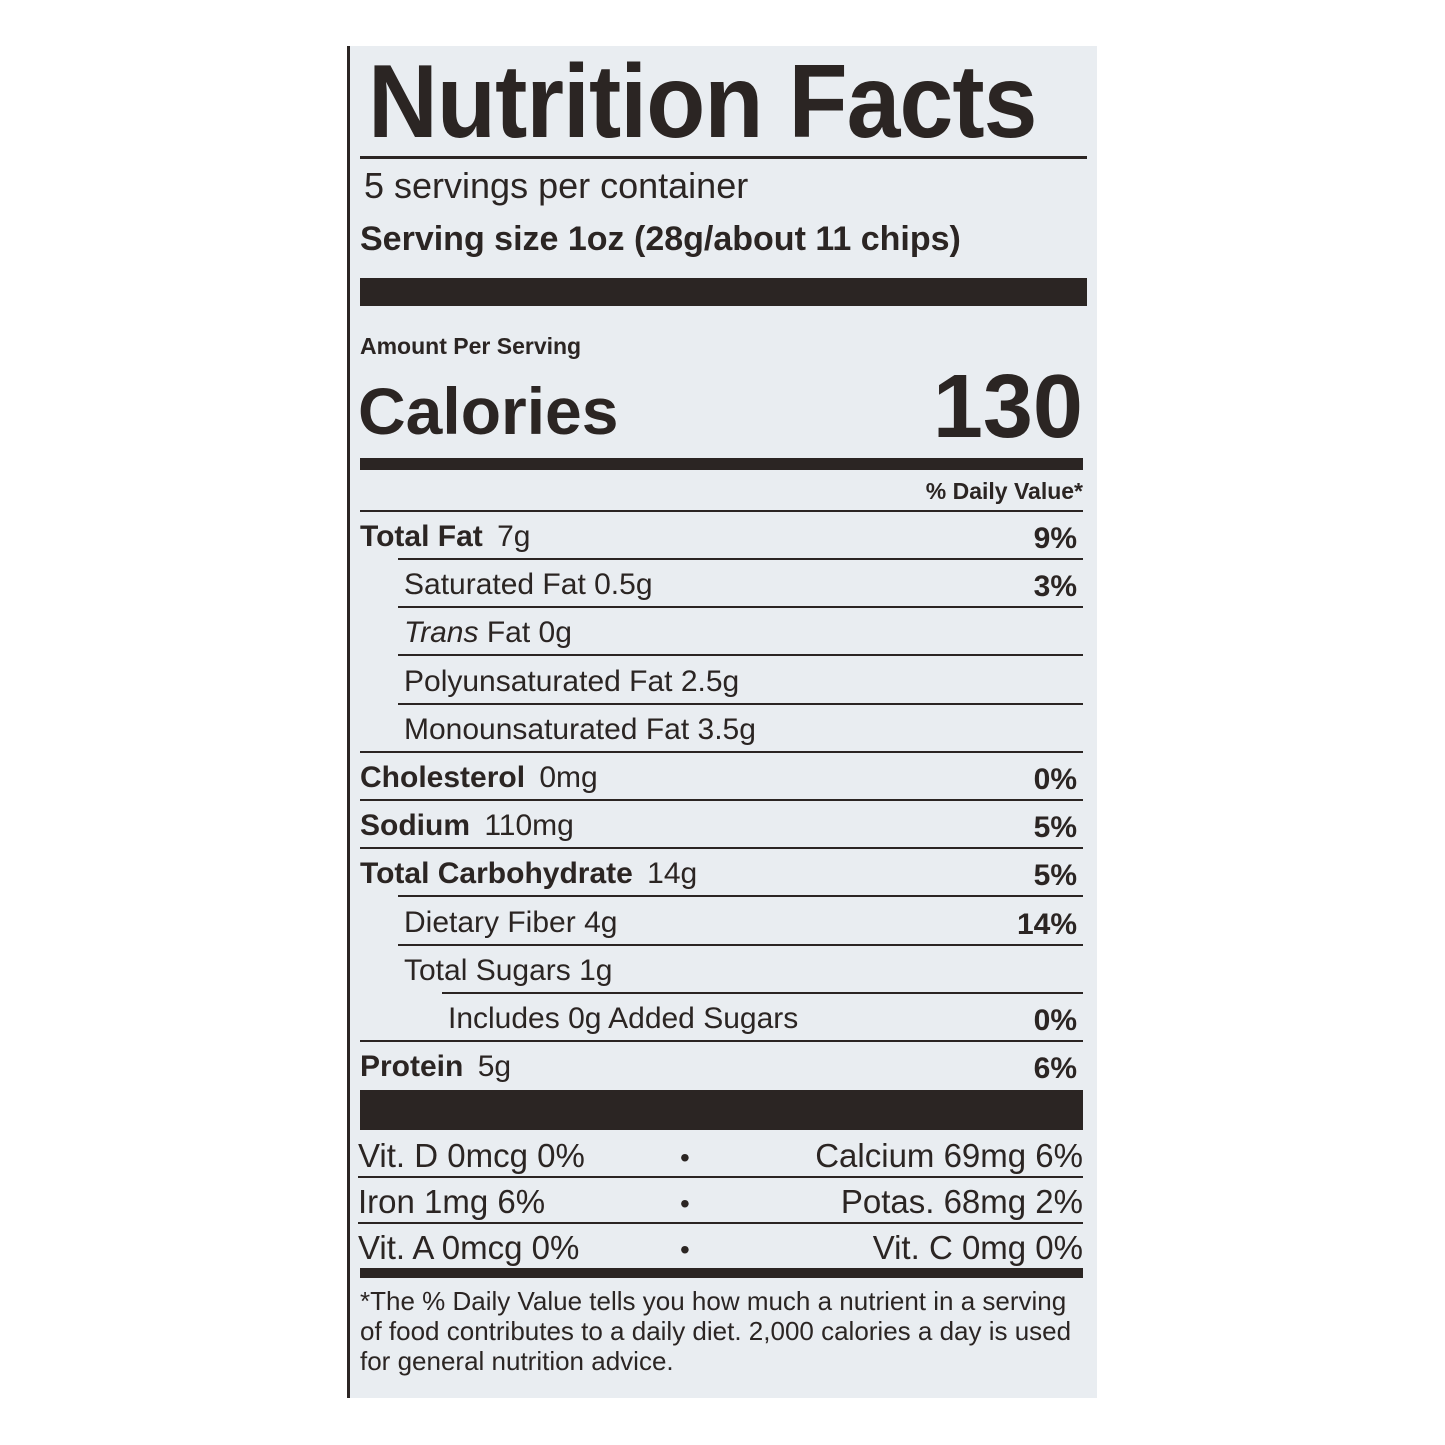 The image size is (1445, 1445). Describe the element at coordinates (721, 873) in the screenshot. I see `nutrient-row: Total Carbohydrate 14g 5%` at that location.